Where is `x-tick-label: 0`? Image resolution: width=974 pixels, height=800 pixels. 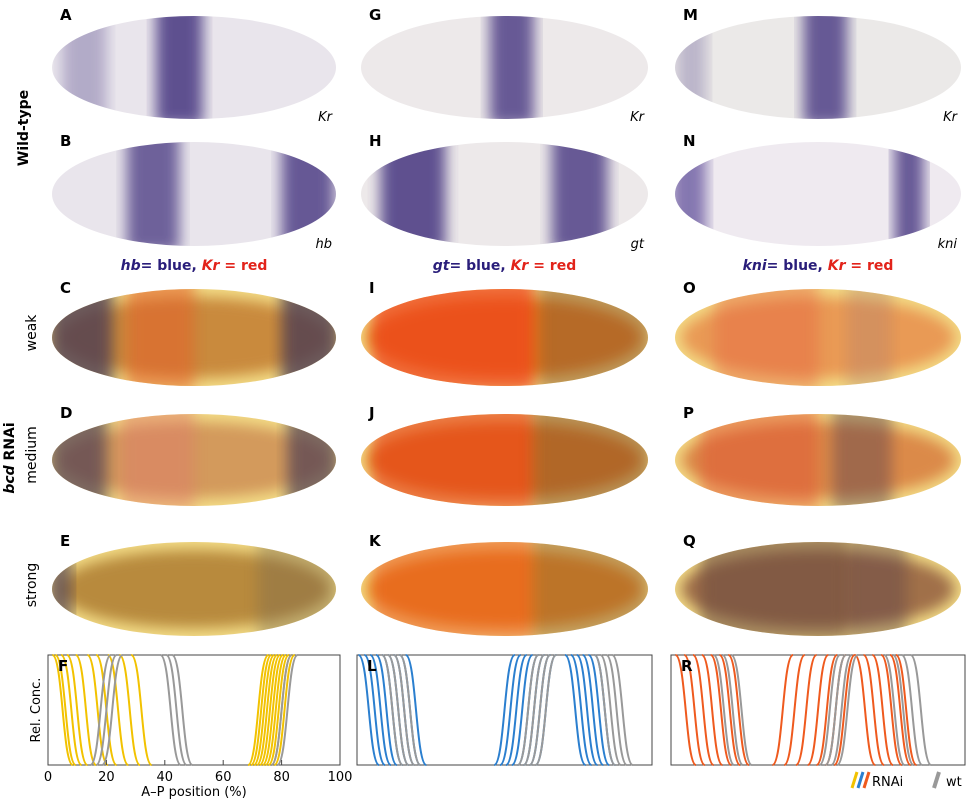
x-tick-label: 0 is located at coordinates (48, 777).